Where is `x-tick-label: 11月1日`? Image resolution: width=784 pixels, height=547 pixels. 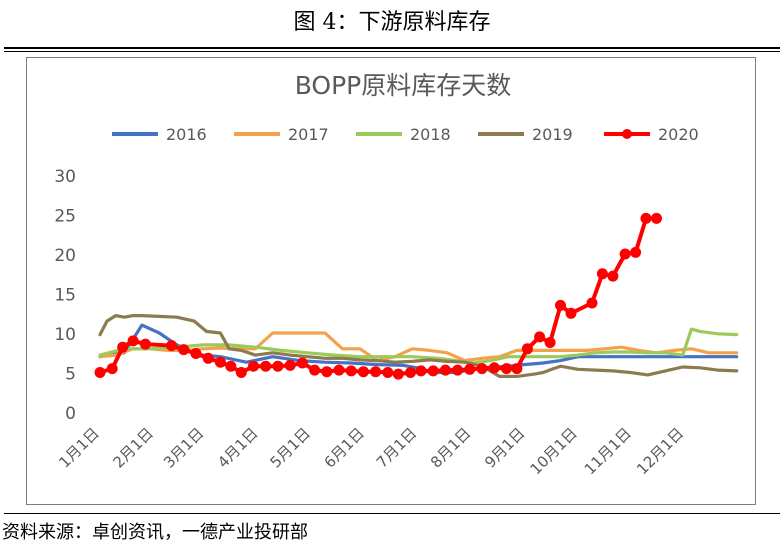 x-tick-label: 11月1日 is located at coordinates (608, 451).